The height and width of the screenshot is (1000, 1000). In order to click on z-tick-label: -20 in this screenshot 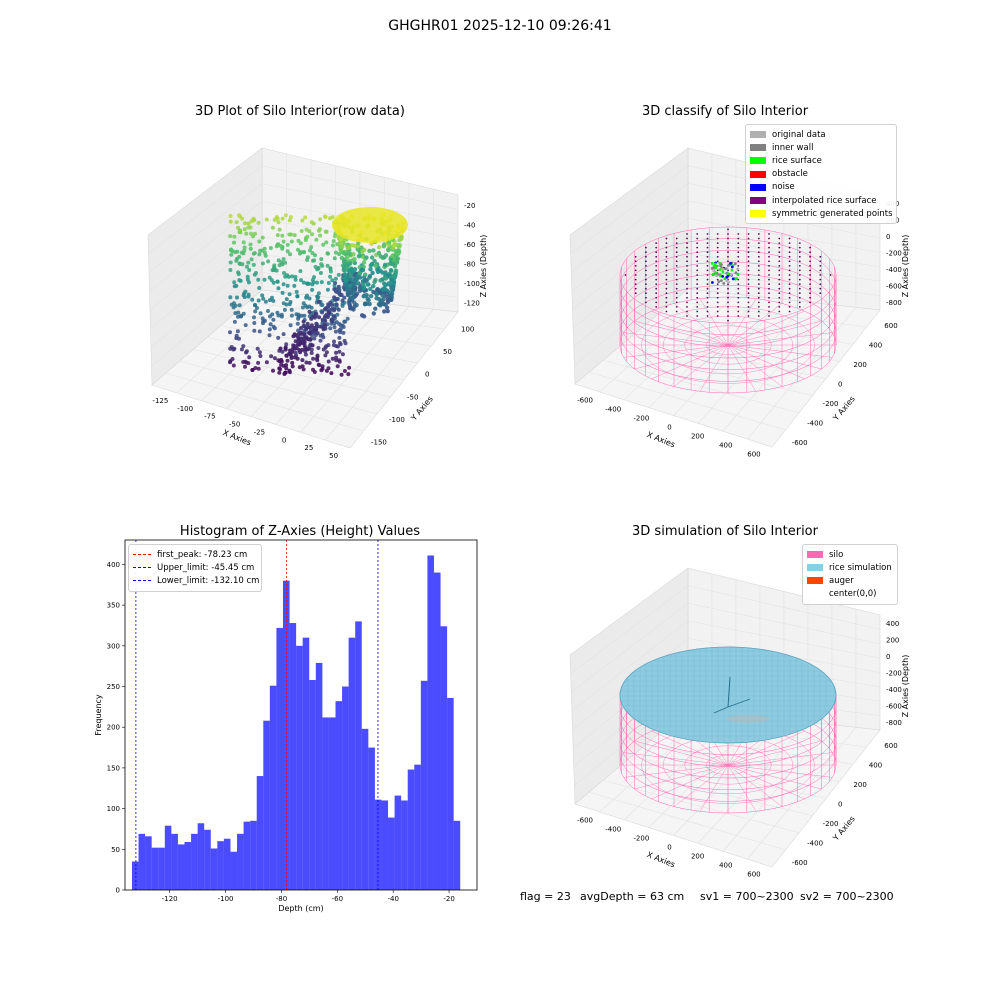, I will do `click(469, 206)`.